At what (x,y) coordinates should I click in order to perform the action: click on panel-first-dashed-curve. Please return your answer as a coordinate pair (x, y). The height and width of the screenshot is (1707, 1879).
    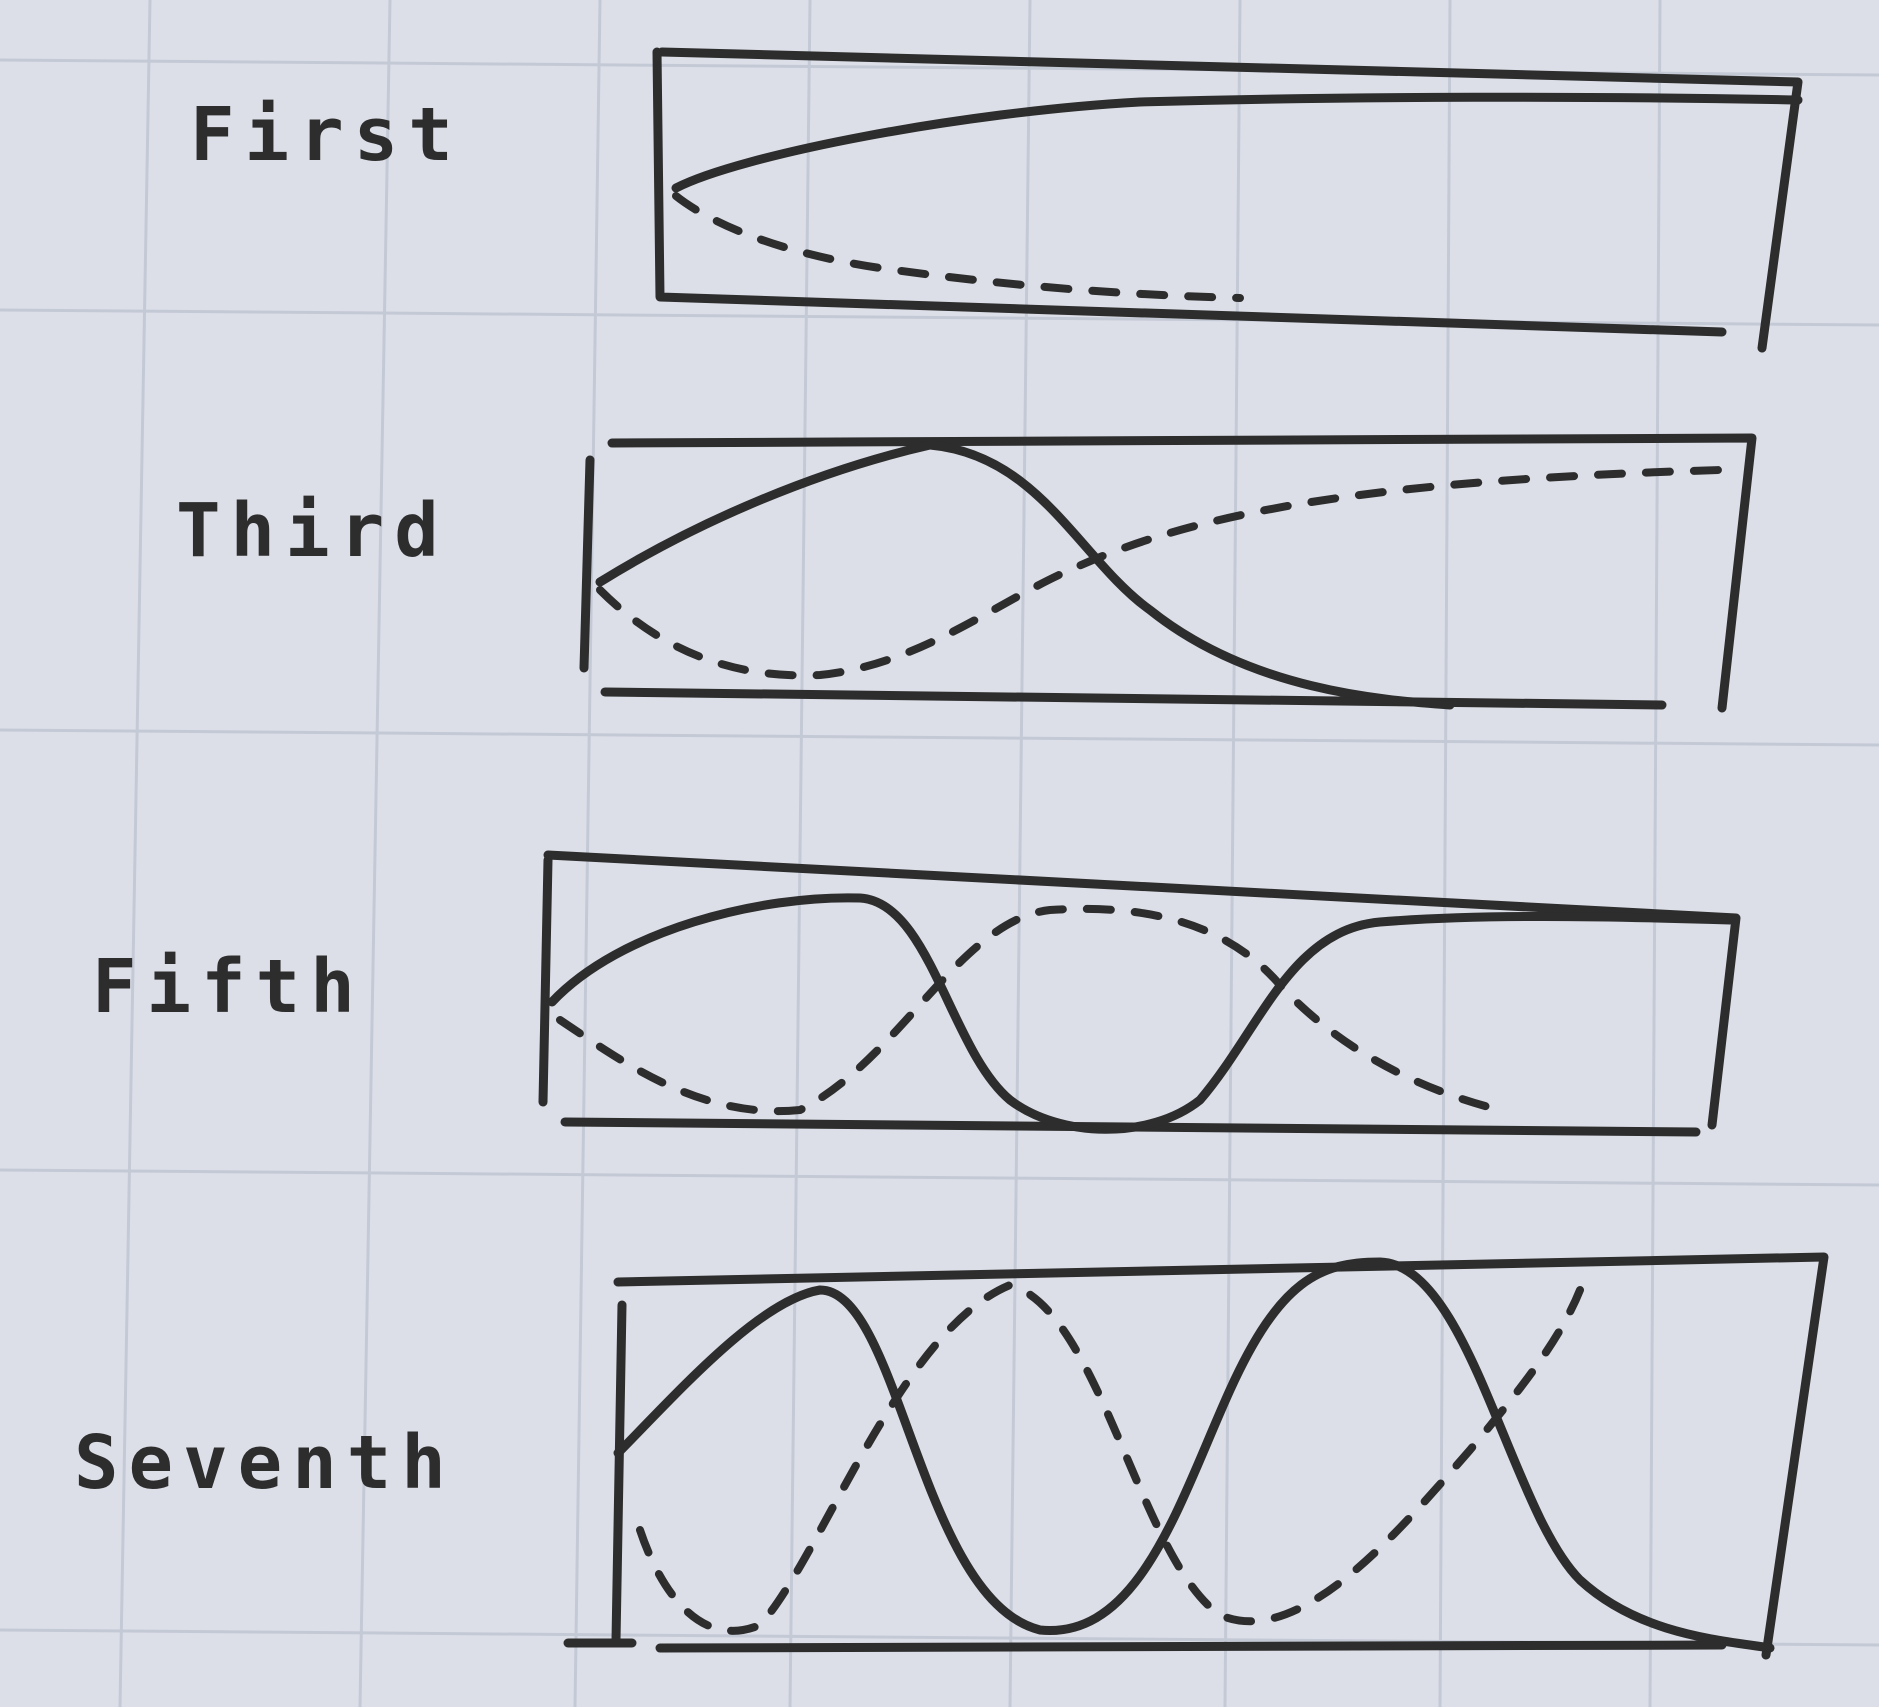
    Looking at the image, I should click on (958, 247).